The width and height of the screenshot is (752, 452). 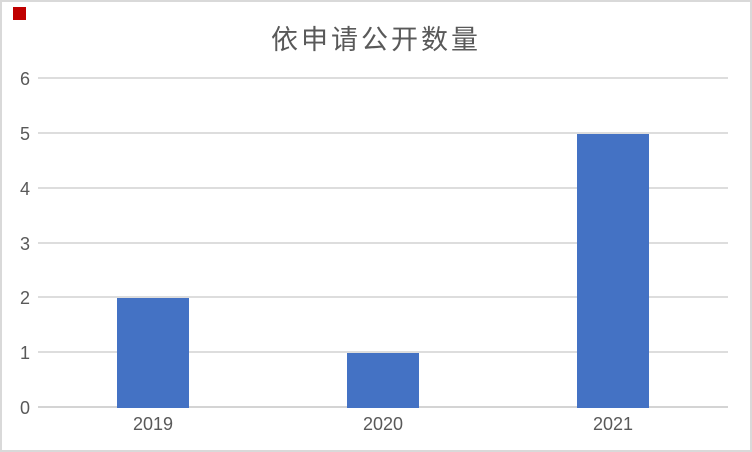 I want to click on y-axis-tick-label: 2, so click(x=24, y=298).